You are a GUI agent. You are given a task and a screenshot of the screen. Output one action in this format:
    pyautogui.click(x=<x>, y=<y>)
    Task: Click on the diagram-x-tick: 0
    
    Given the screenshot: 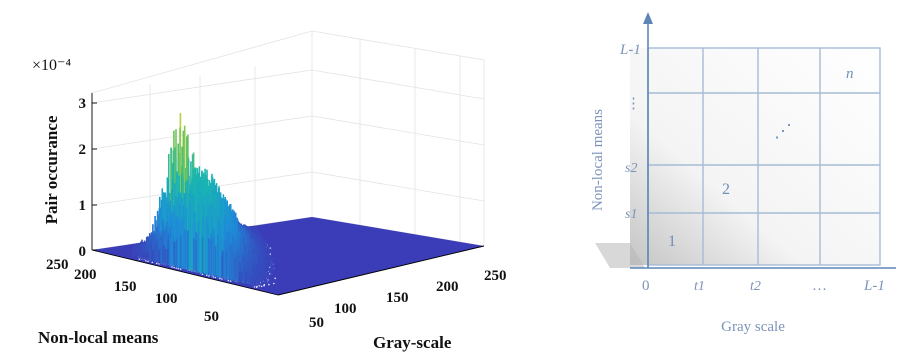 What is the action you would take?
    pyautogui.click(x=646, y=286)
    